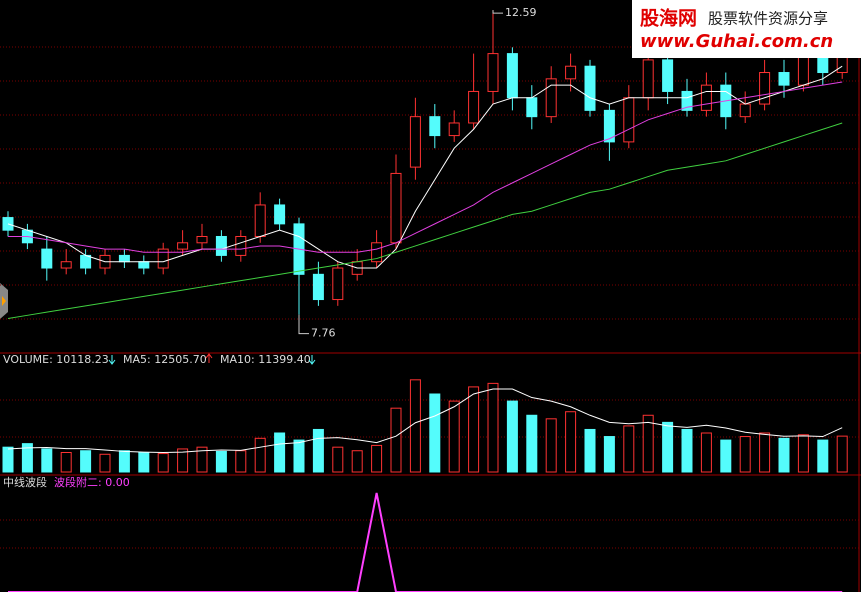  Describe the element at coordinates (768, 19) in the screenshot. I see `watermark-slogan: 股票软件资源分享` at that location.